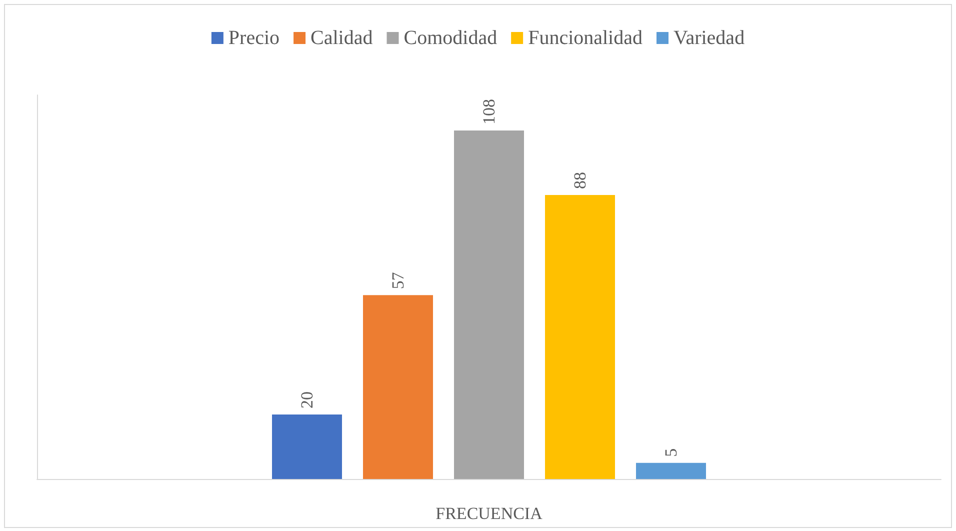 The image size is (956, 531). What do you see at coordinates (254, 38) in the screenshot?
I see `legend-label: Precio` at bounding box center [254, 38].